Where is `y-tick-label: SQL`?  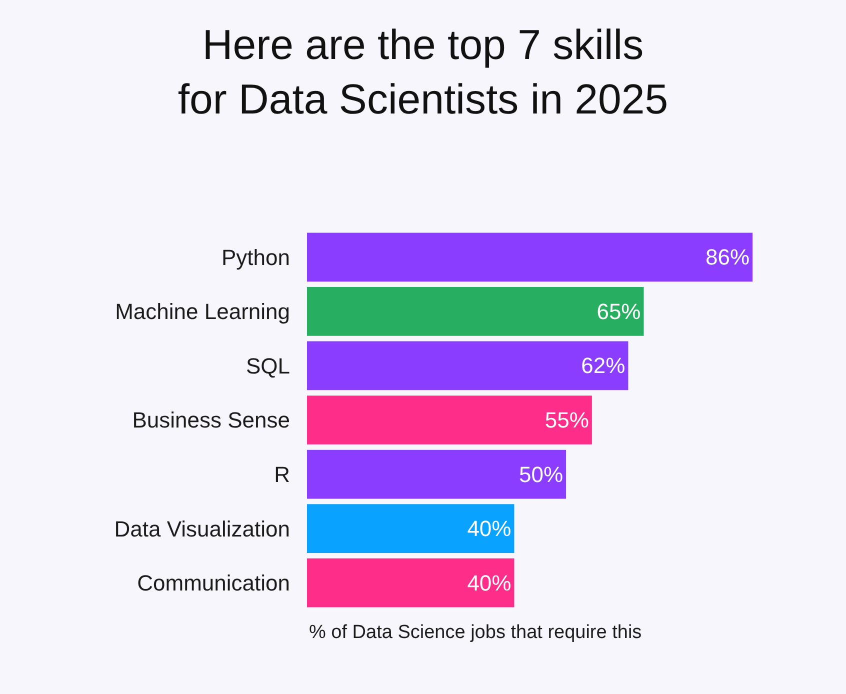
y-tick-label: SQL is located at coordinates (268, 365).